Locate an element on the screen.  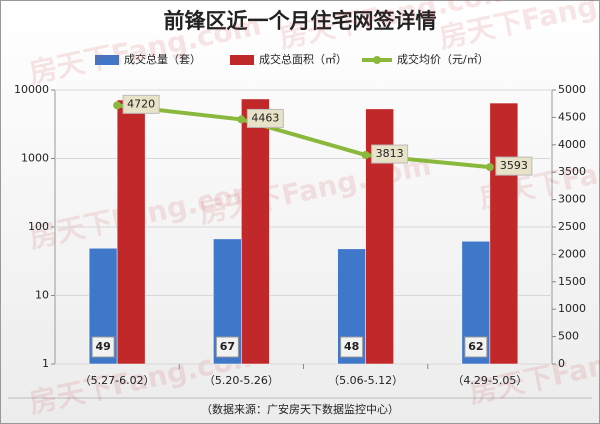
y-tick-label: 100 is located at coordinates (38, 226).